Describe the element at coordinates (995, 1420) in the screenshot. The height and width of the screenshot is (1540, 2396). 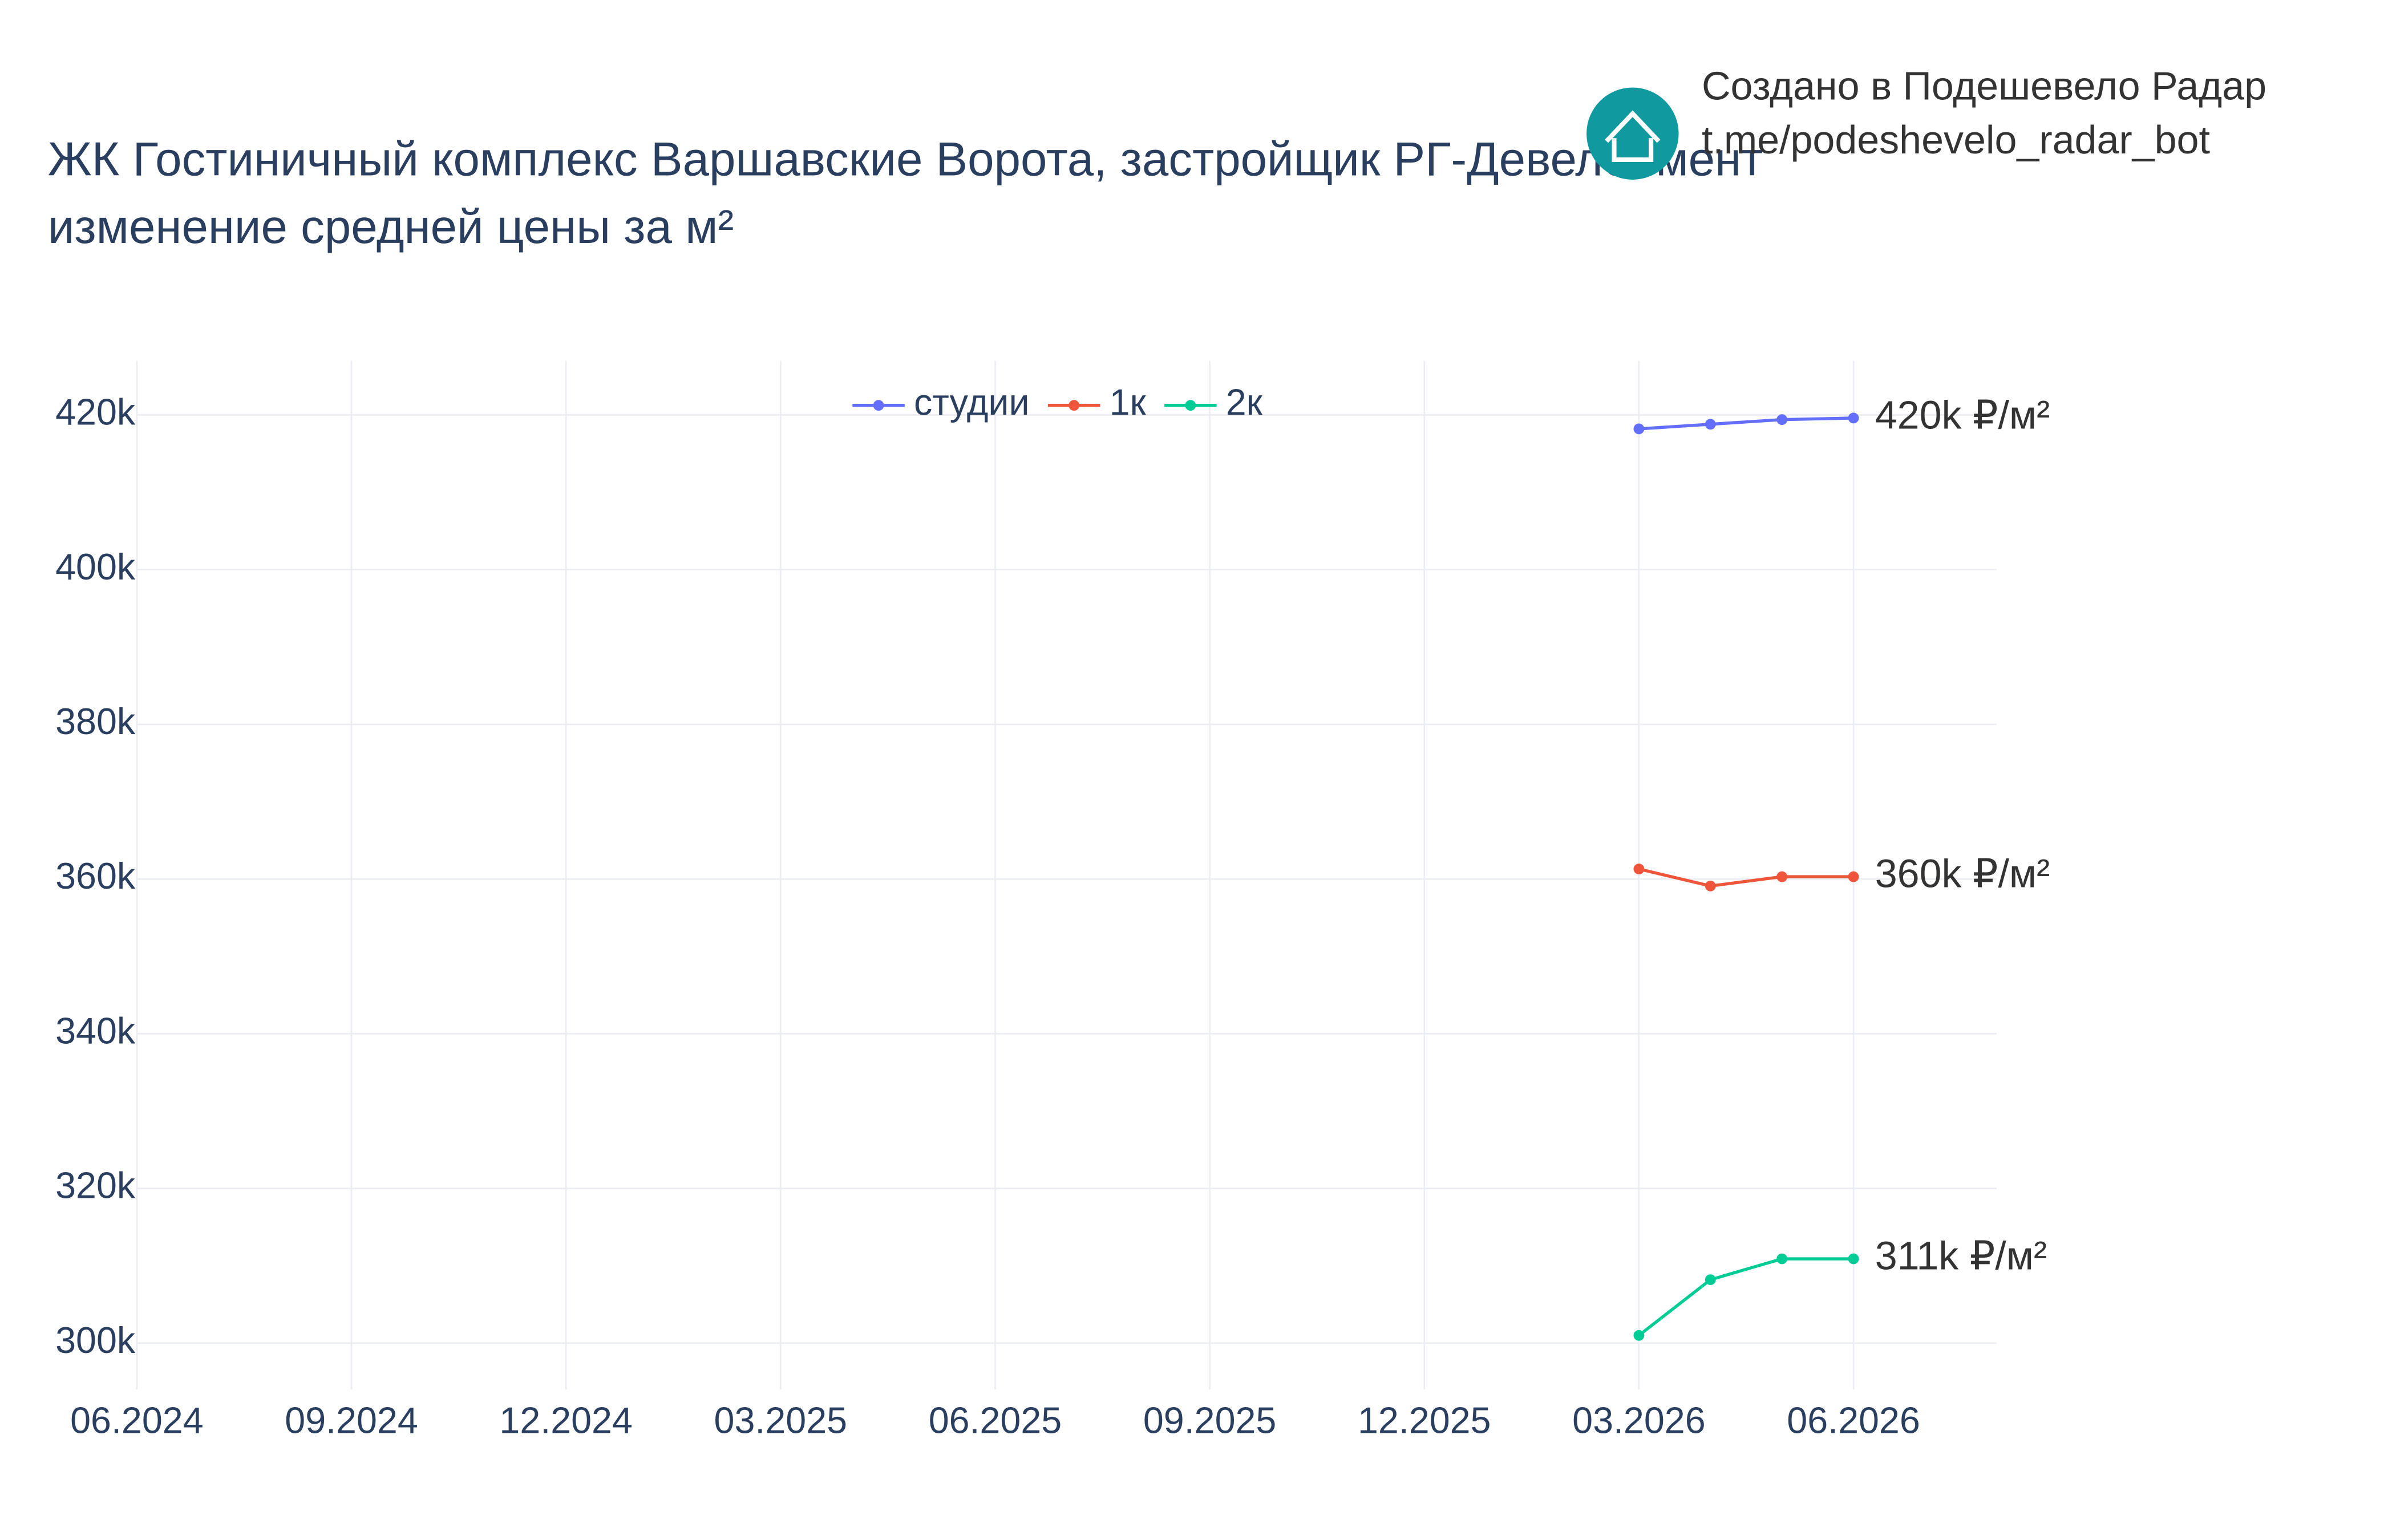
I see `x-tick-label: 06.2025` at that location.